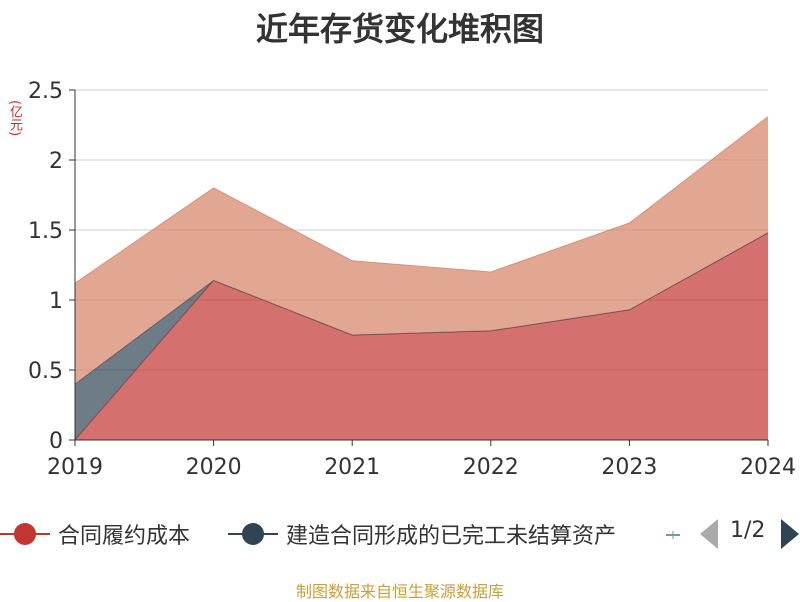 The image size is (800, 602). I want to click on legend-partial-item-icon, so click(673, 535).